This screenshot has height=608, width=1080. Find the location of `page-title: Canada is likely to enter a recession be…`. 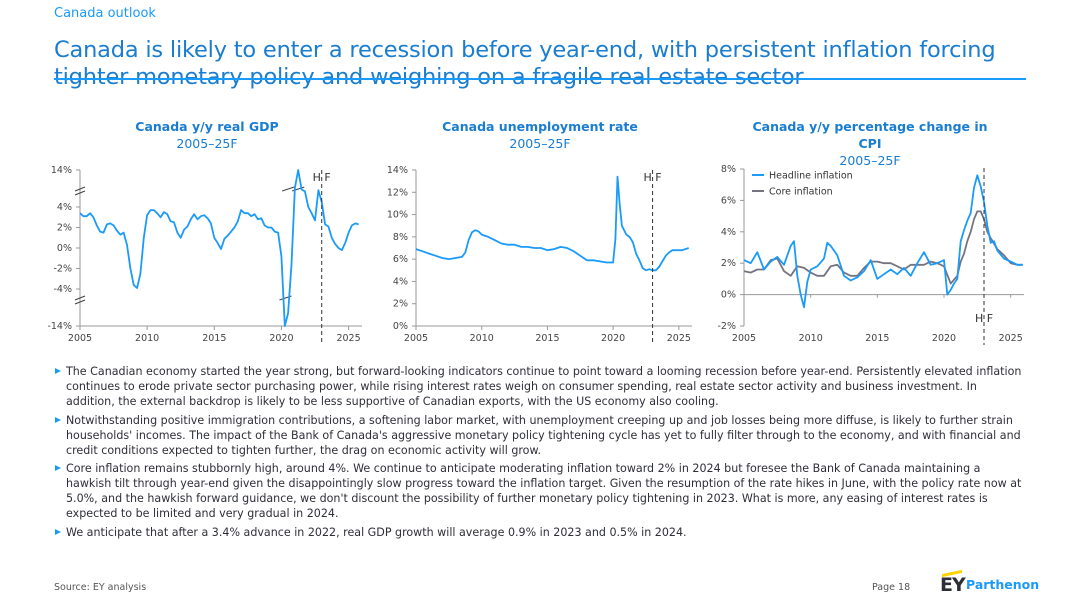

page-title: Canada is likely to enter a recession be… is located at coordinates (525, 64).